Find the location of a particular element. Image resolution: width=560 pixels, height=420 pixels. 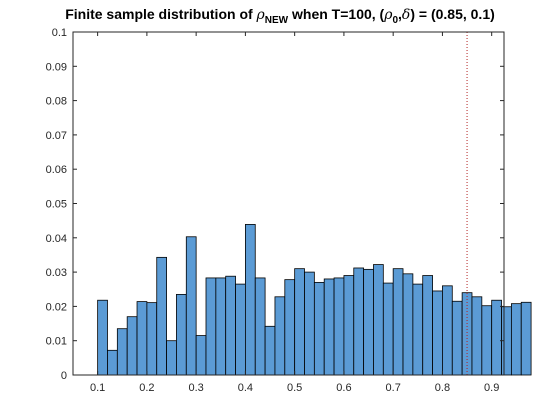

x-tick-label: 0.9 is located at coordinates (491, 388).